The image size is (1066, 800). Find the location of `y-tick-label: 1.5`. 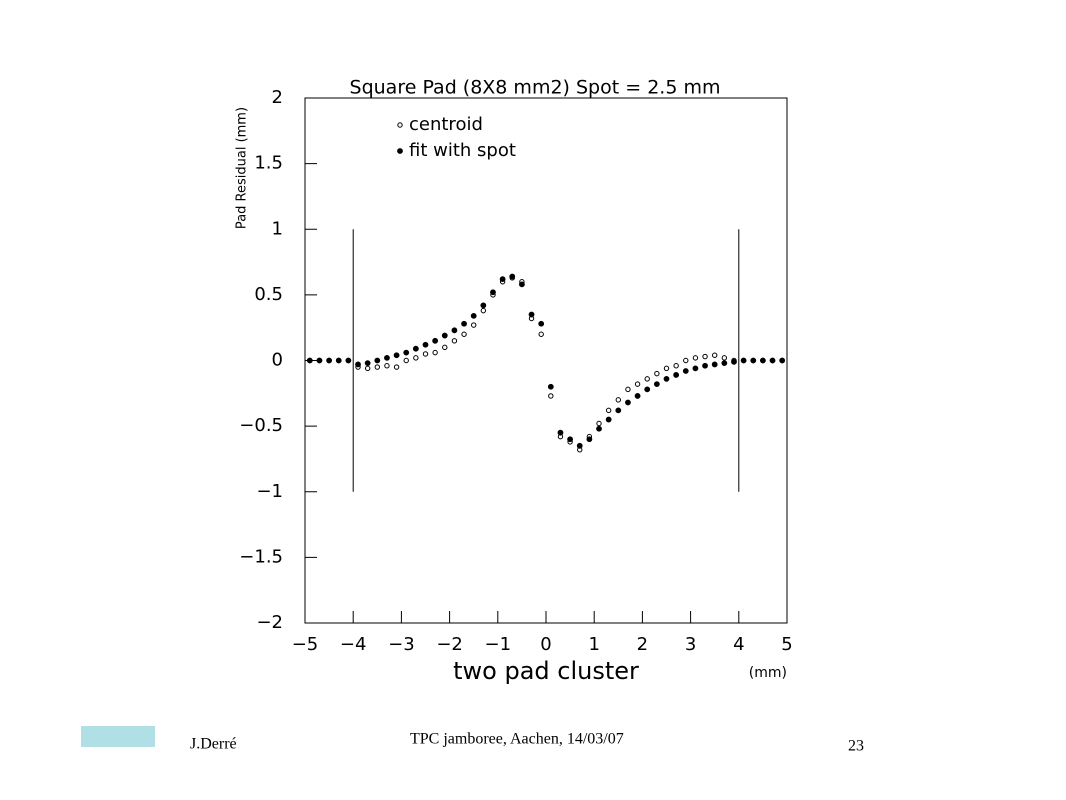

y-tick-label: 1.5 is located at coordinates (268, 163).